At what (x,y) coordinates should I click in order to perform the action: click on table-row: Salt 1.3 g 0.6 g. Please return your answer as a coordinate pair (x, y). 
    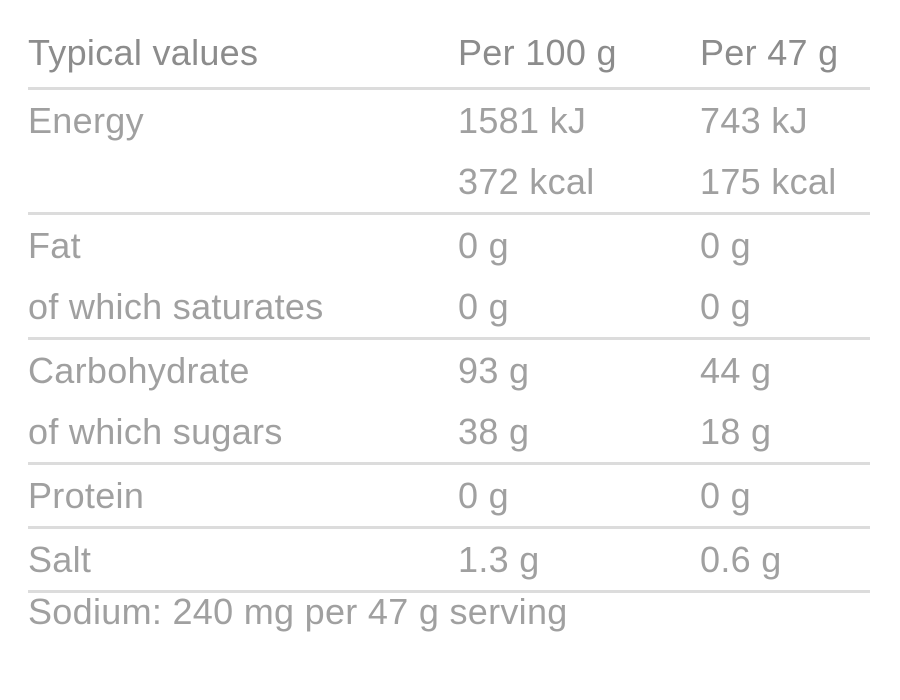
    Looking at the image, I should click on (449, 559).